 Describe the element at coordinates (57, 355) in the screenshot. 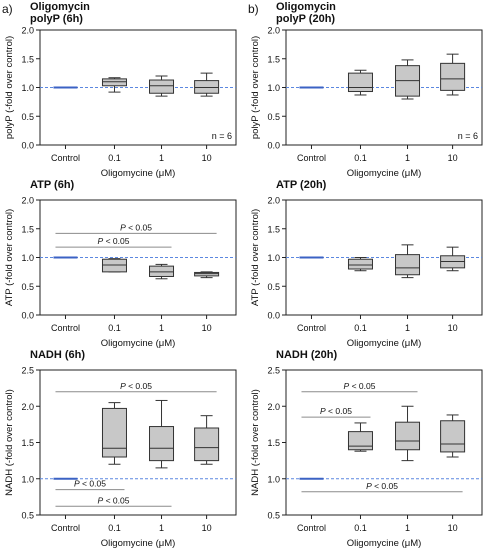

I see `chart-title: NADH (6h)` at that location.